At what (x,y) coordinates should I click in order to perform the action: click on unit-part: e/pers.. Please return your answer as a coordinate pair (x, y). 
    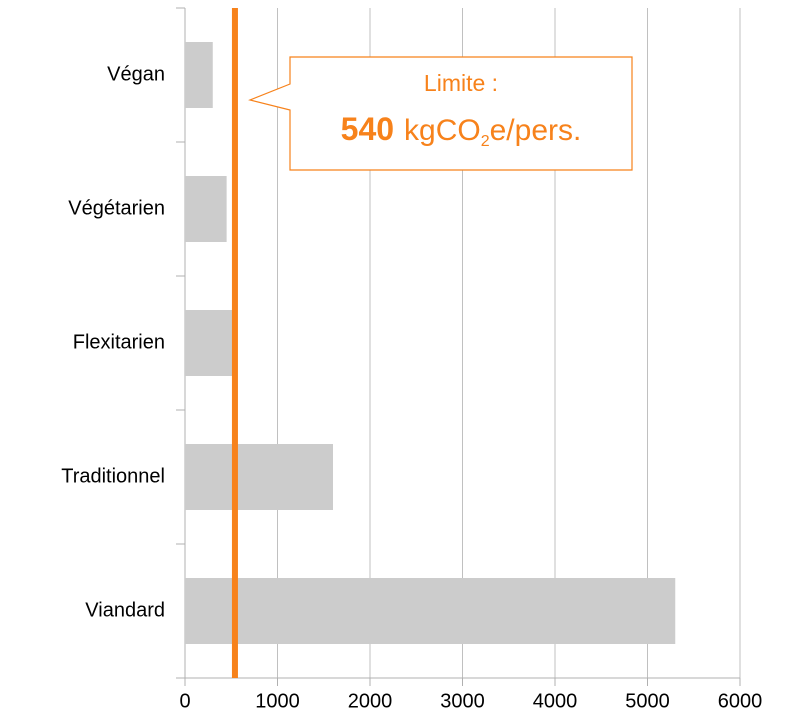
    Looking at the image, I should click on (536, 130).